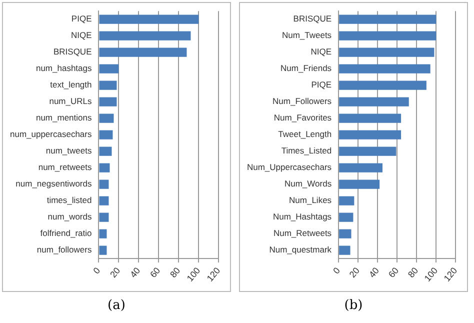 The width and height of the screenshot is (474, 323). I want to click on y-tick-label: times_listed, so click(69, 200).